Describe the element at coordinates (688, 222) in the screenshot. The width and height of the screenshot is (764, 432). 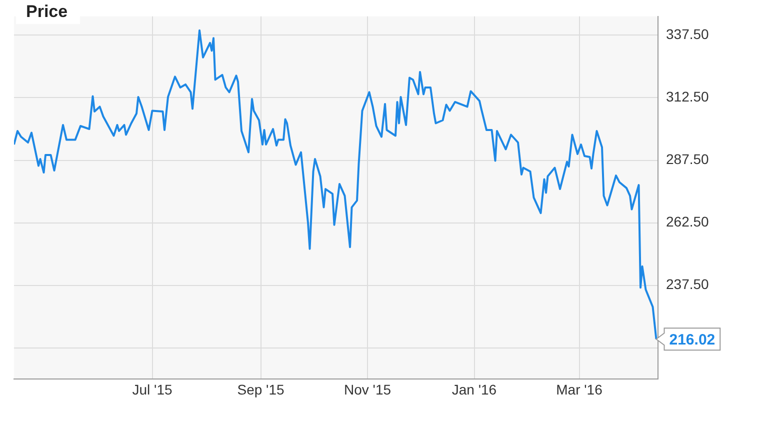
I see `y-tick-label: 262.50` at that location.